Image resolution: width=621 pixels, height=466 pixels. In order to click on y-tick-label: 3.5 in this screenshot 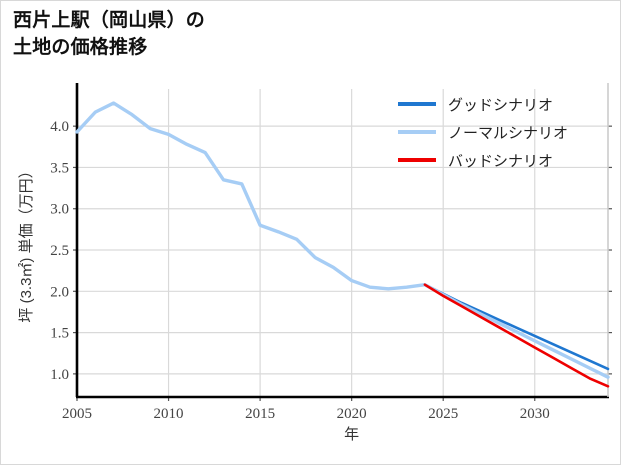, I will do `click(59, 168)`.